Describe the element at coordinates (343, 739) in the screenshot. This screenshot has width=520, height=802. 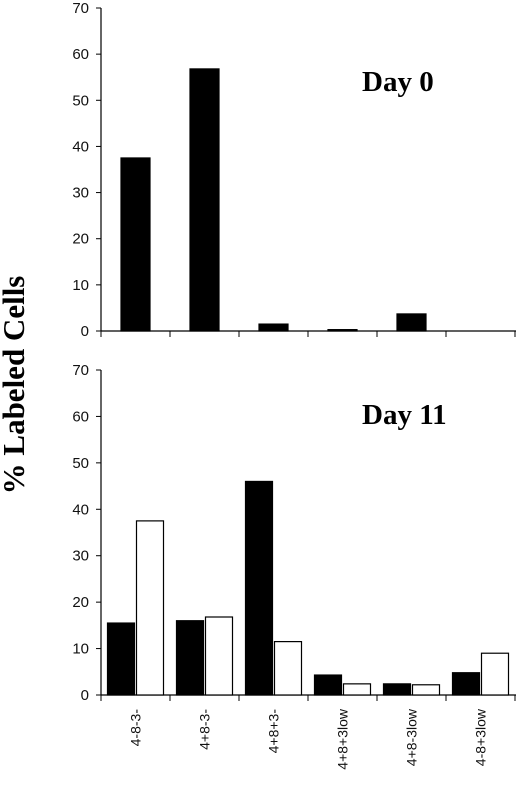
I see `x-category-label: 4+8+3low` at that location.